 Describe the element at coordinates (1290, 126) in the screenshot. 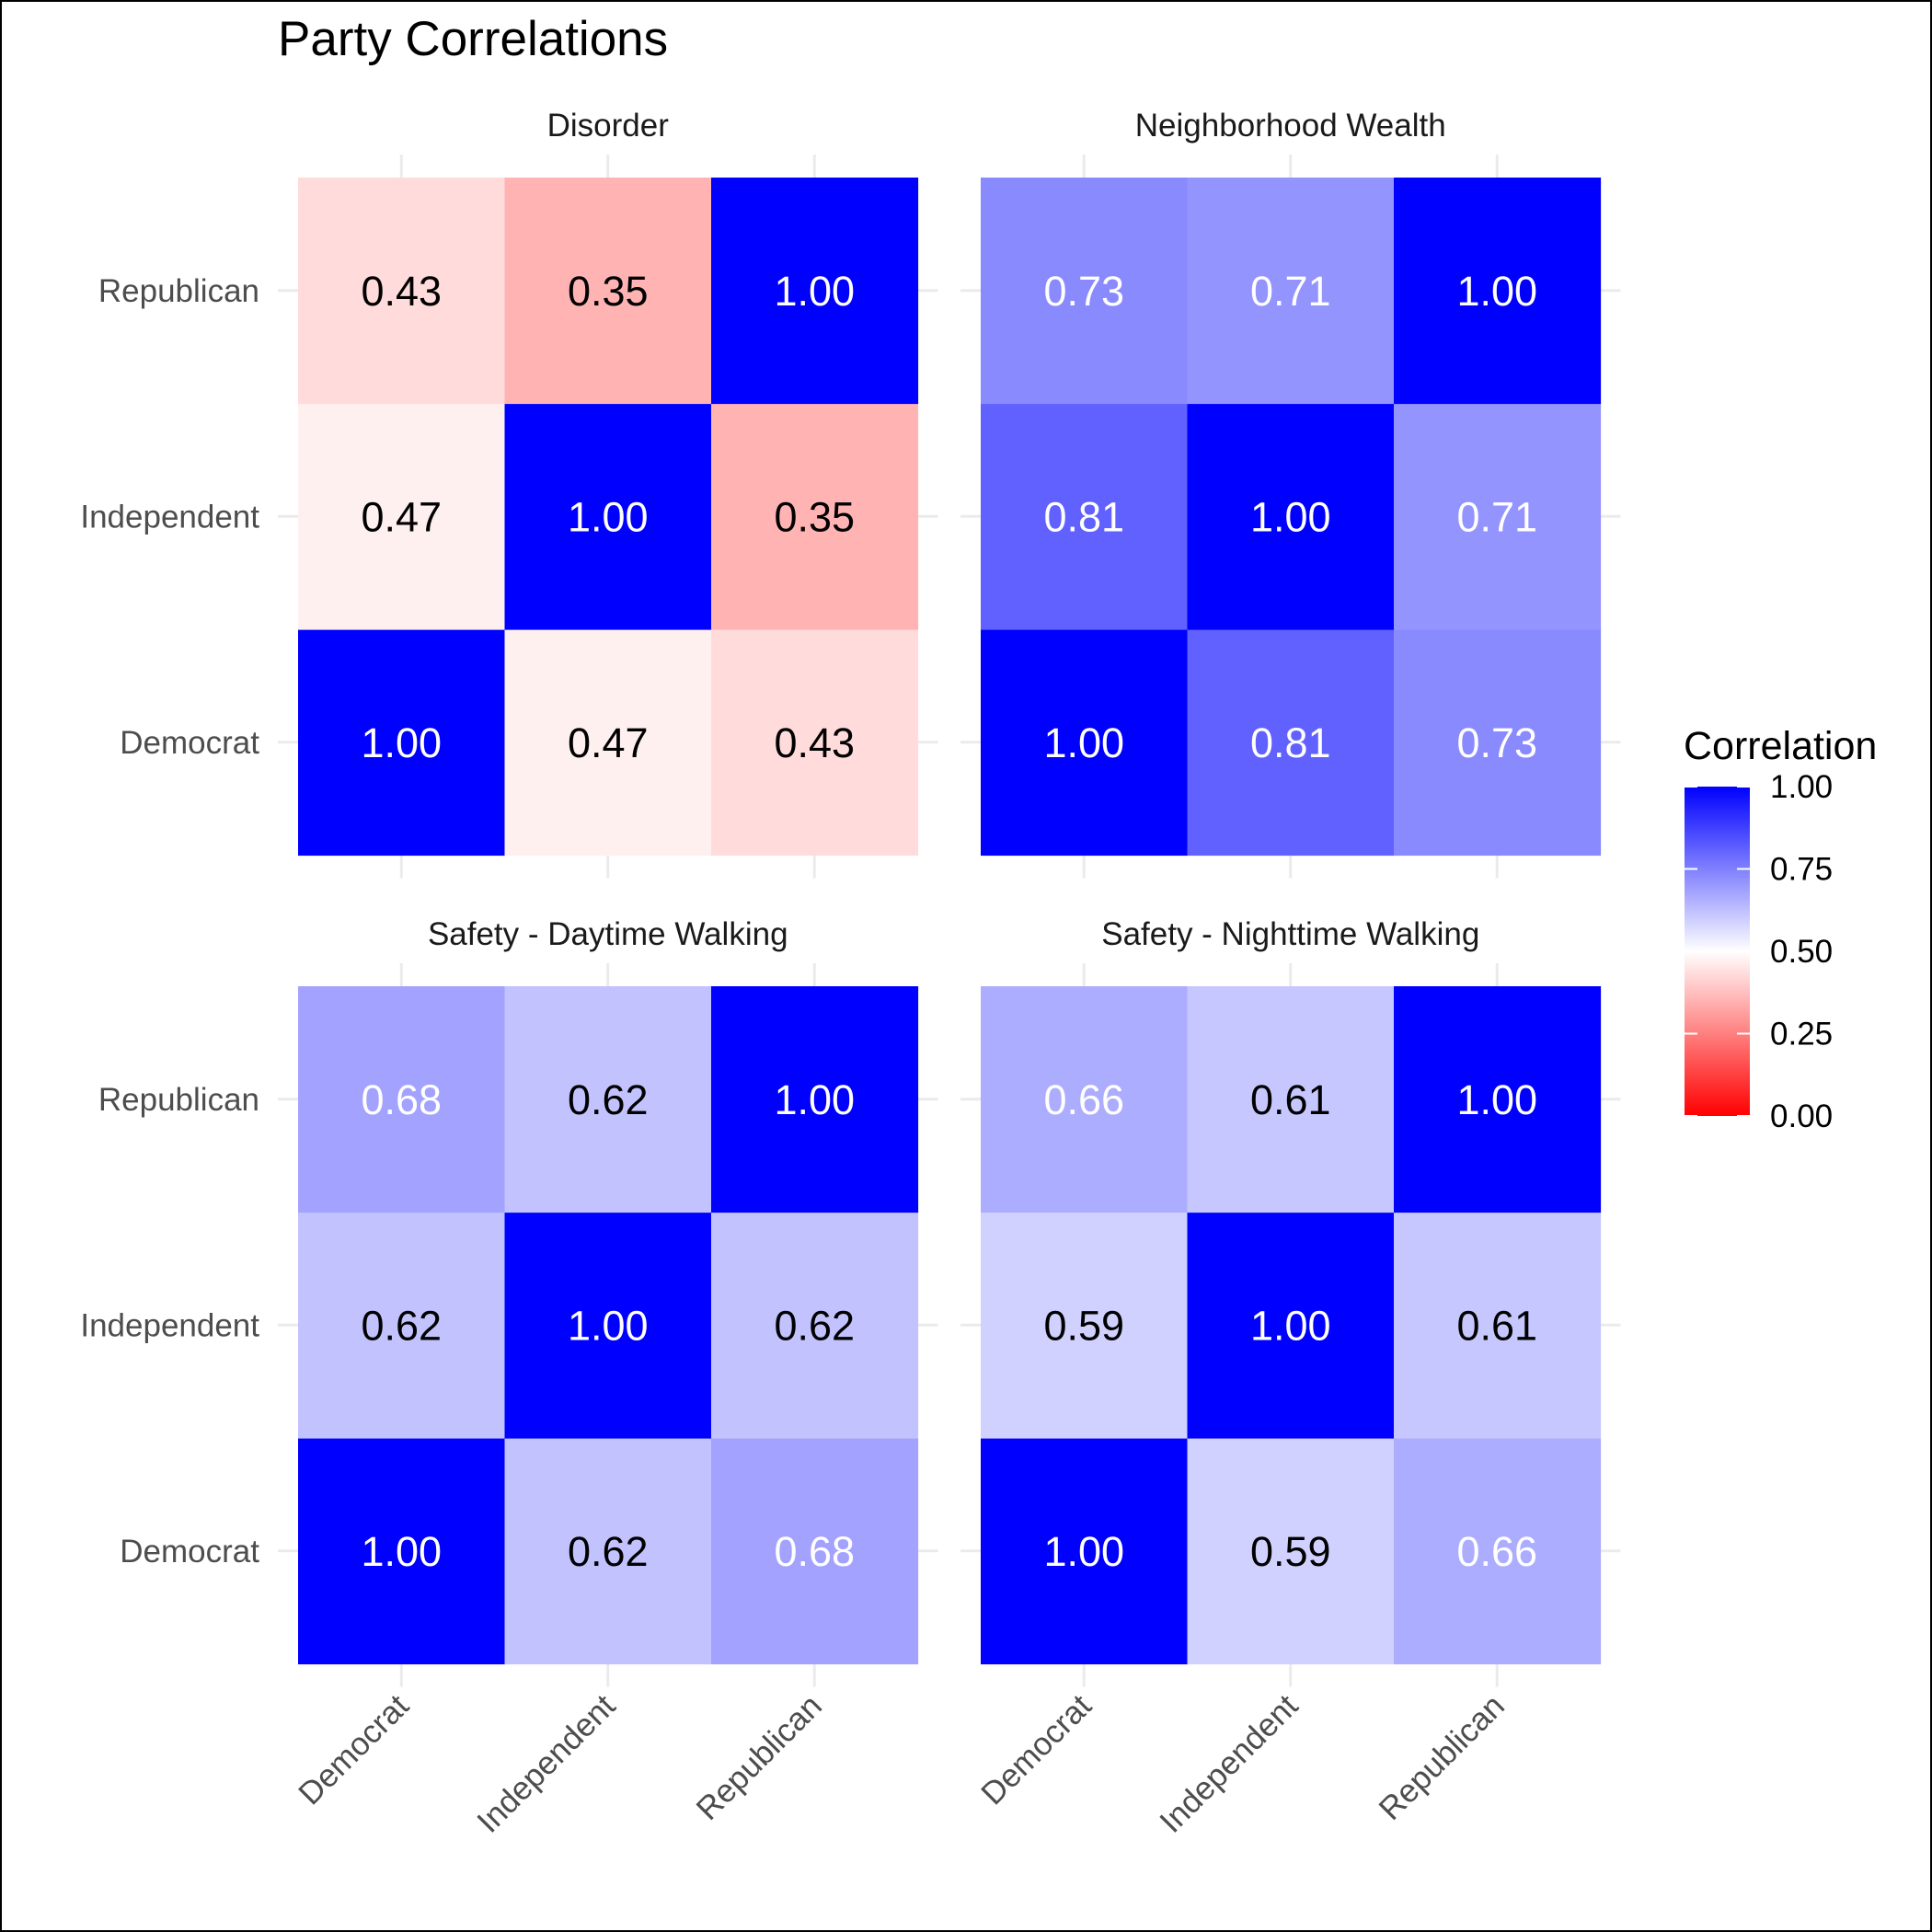

I see `panel-title: Neighborhood Wealth` at that location.